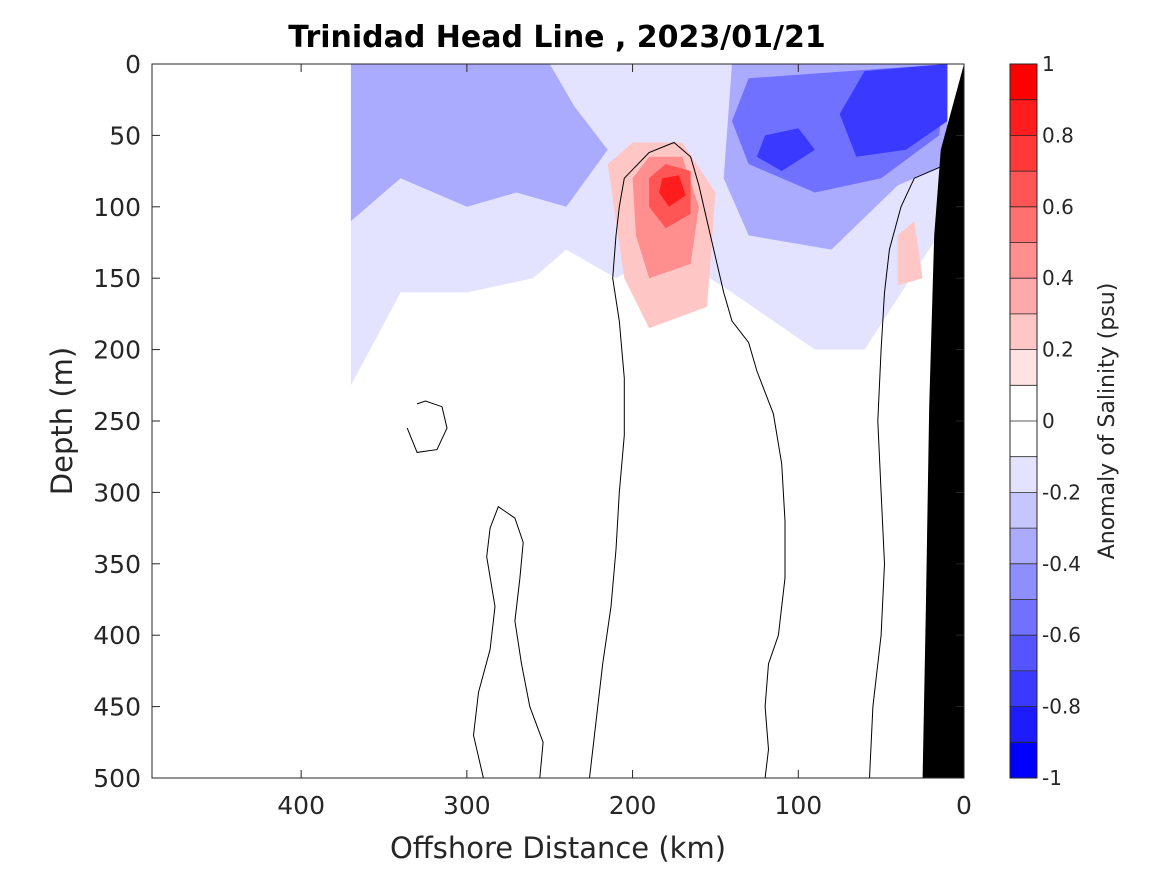 This screenshot has height=875, width=1167. I want to click on colorbar-tick-label: -0.8, so click(1061, 707).